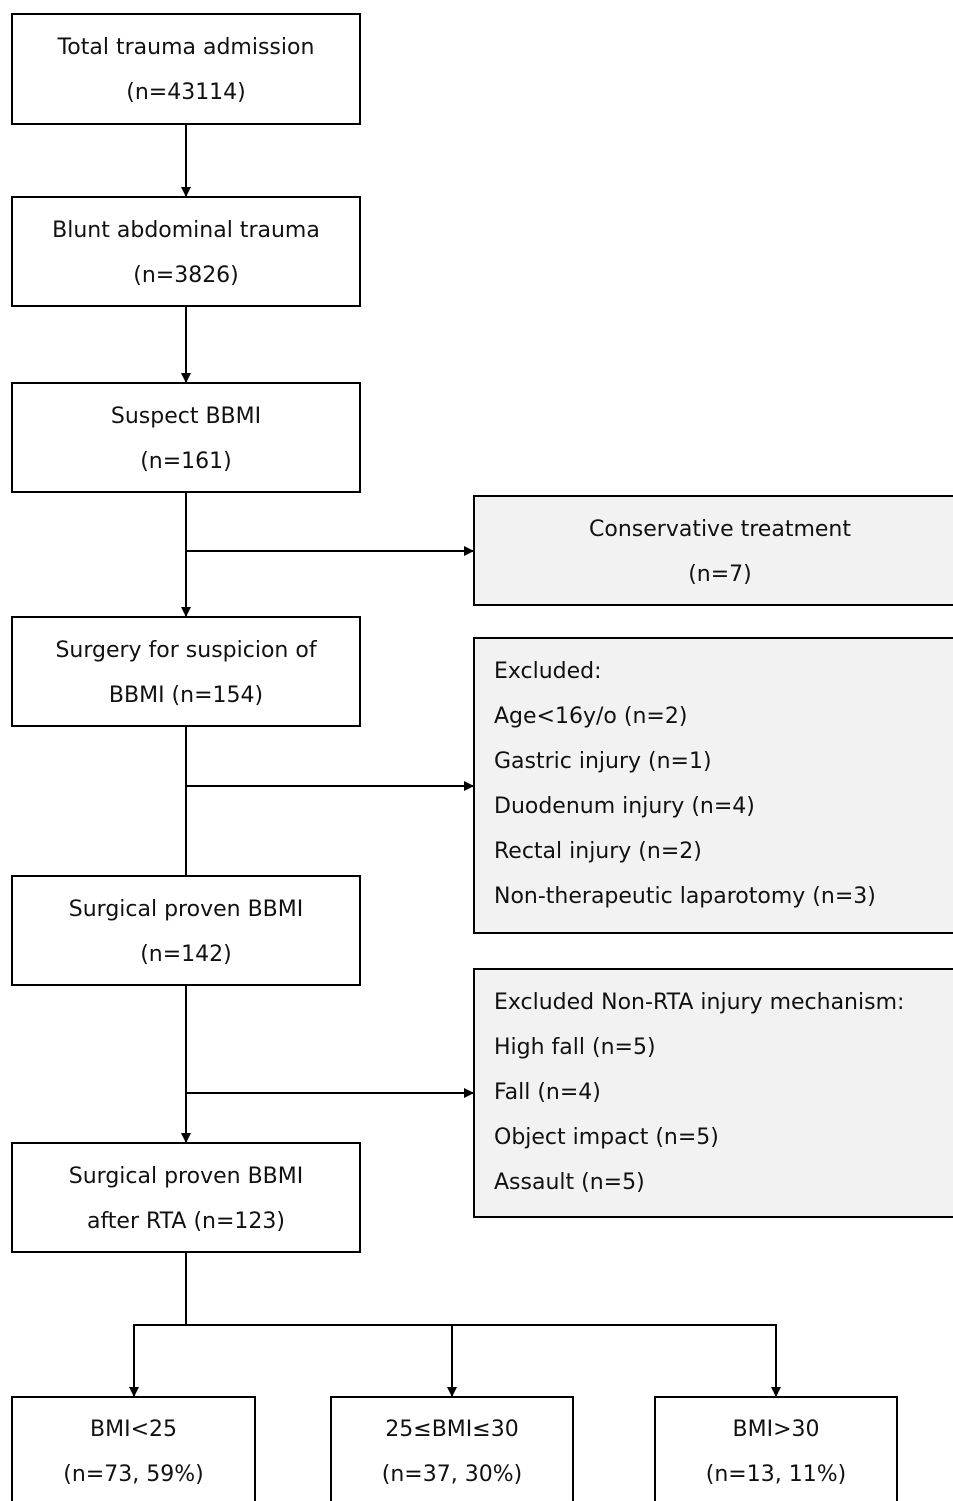 This screenshot has width=953, height=1501. What do you see at coordinates (186, 650) in the screenshot?
I see `node-text: Surgery for suspicion of` at bounding box center [186, 650].